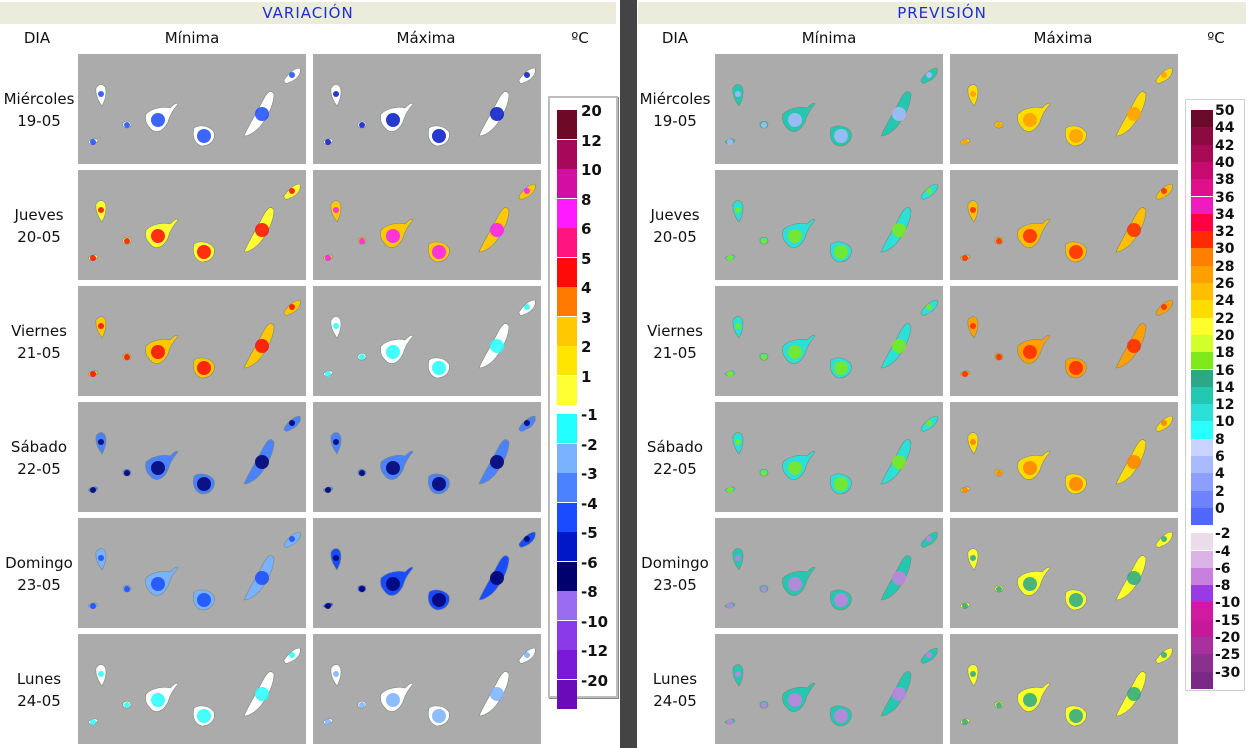 This screenshot has height=748, width=1248. What do you see at coordinates (586, 347) in the screenshot?
I see `variation-legend-label: 2` at bounding box center [586, 347].